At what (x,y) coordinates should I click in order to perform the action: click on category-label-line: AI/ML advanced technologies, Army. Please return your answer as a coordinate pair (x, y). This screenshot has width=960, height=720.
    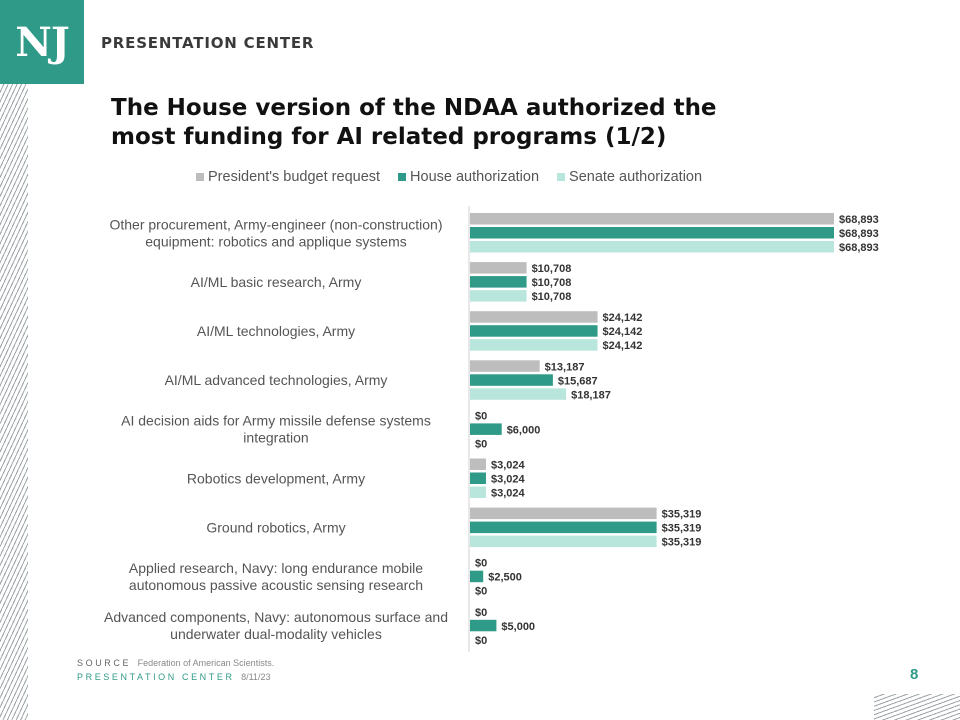
    Looking at the image, I should click on (276, 380).